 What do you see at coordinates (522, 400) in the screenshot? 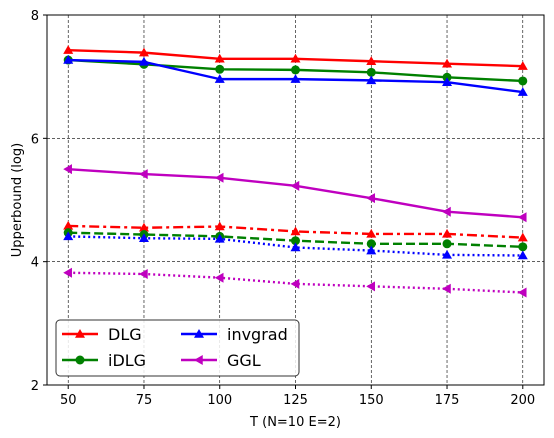
I see `x-tick-label: 200` at bounding box center [522, 400].